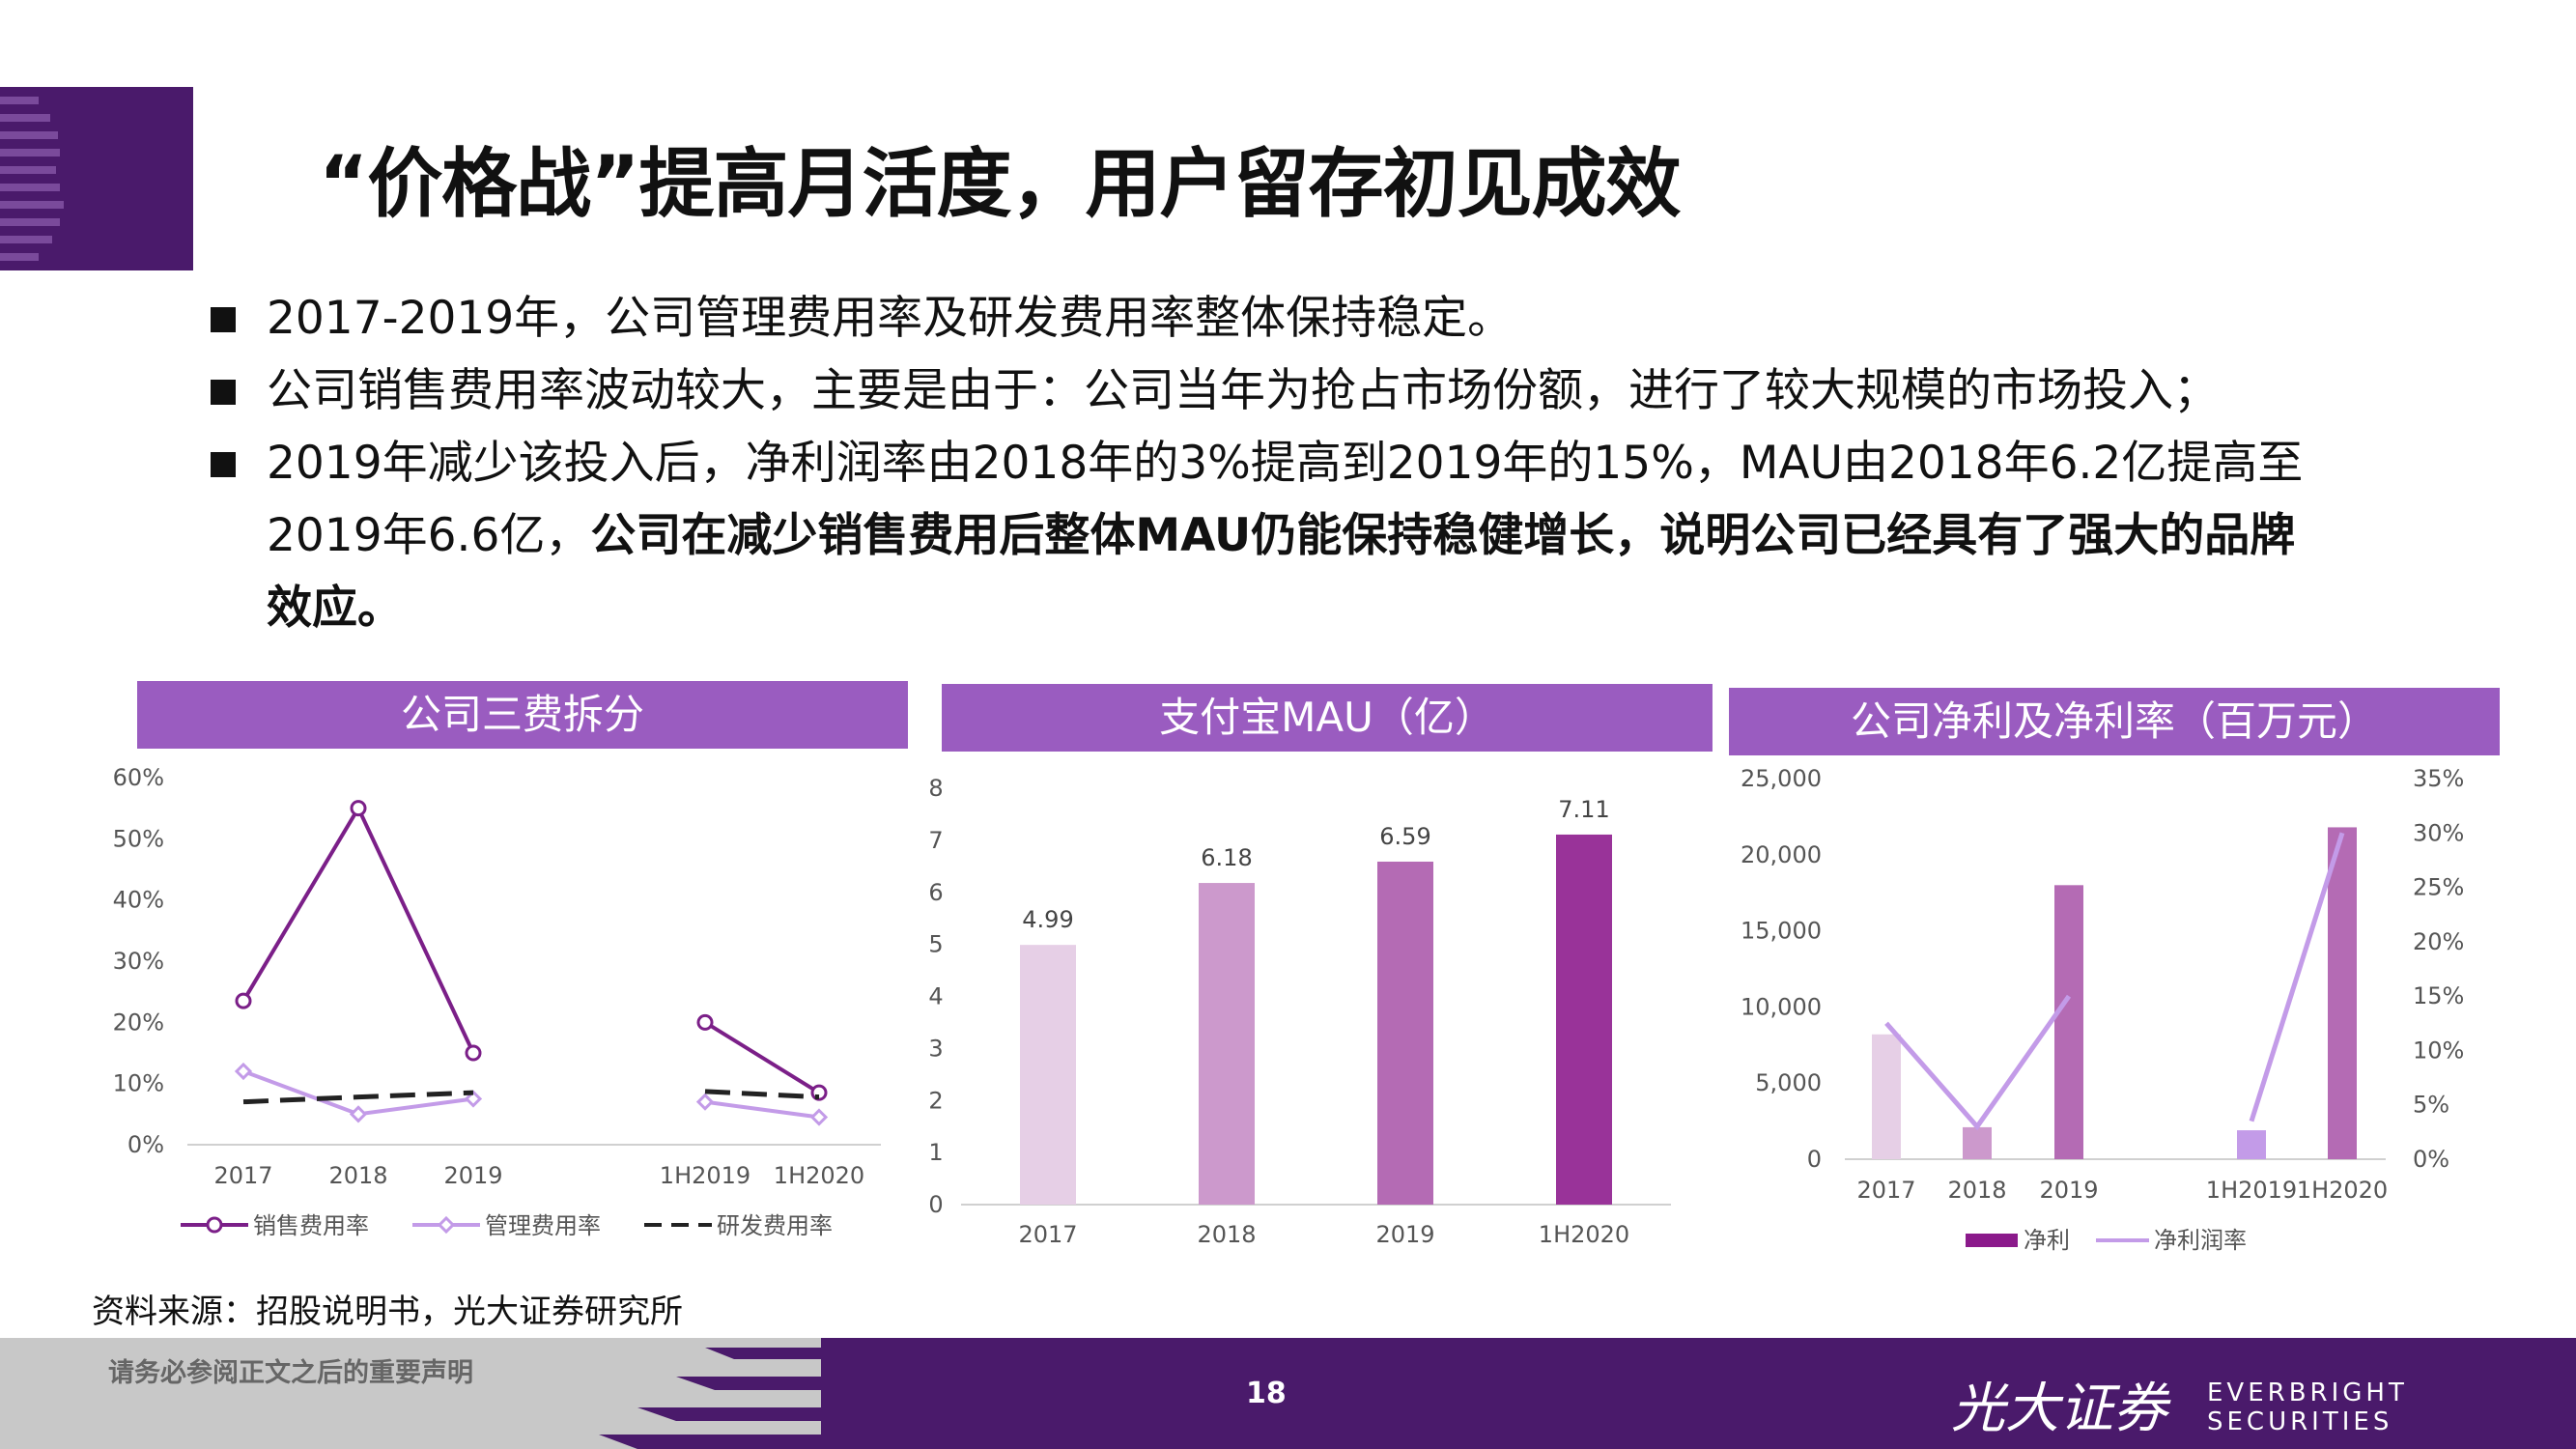  What do you see at coordinates (935, 1204) in the screenshot?
I see `y-tick-label: 0` at bounding box center [935, 1204].